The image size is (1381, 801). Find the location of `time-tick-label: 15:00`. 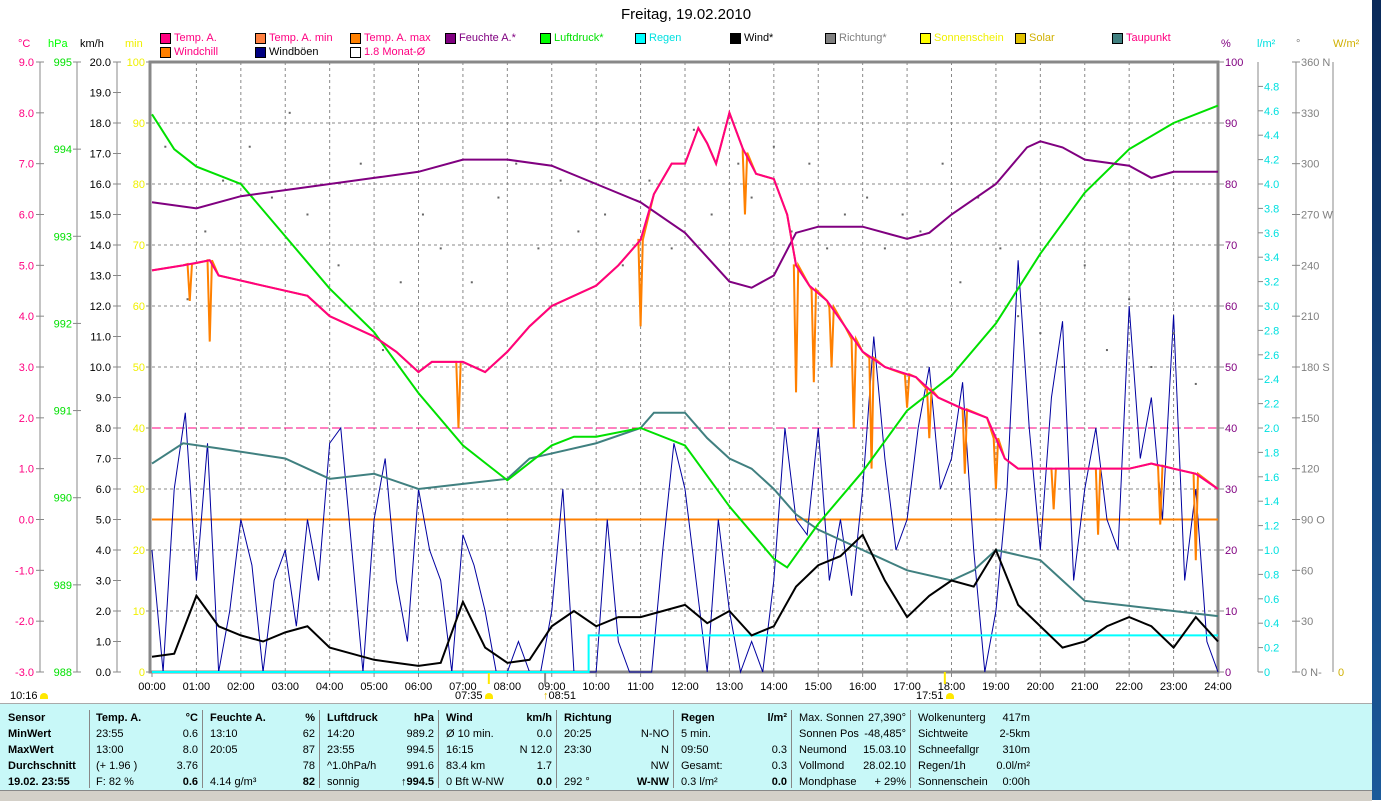

time-tick-label: 15:00 is located at coordinates (818, 687).